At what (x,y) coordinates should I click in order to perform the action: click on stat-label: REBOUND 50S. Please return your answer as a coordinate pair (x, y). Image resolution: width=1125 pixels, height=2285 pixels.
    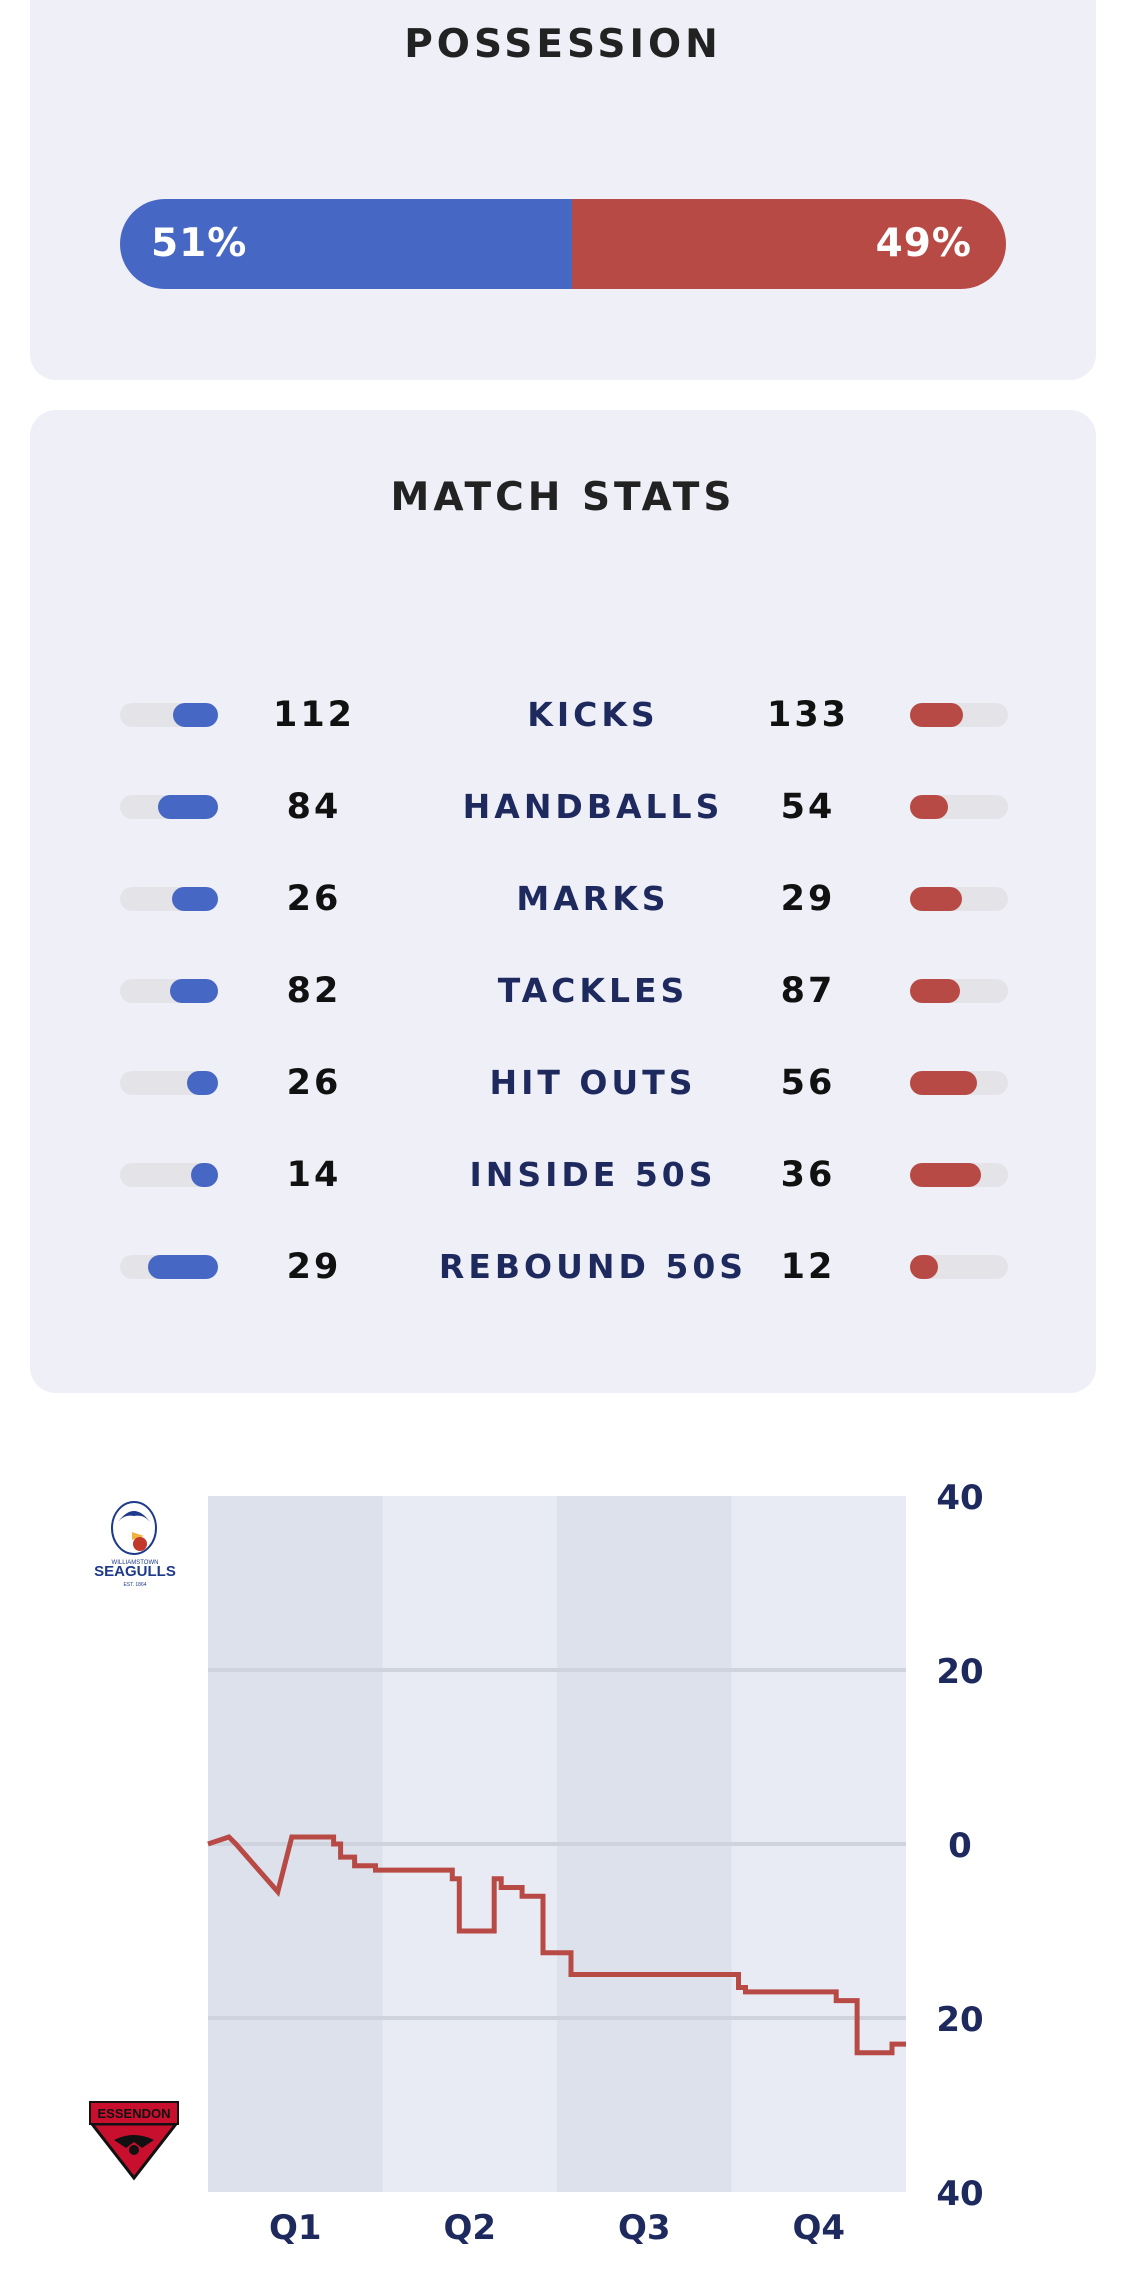
    Looking at the image, I should click on (593, 1266).